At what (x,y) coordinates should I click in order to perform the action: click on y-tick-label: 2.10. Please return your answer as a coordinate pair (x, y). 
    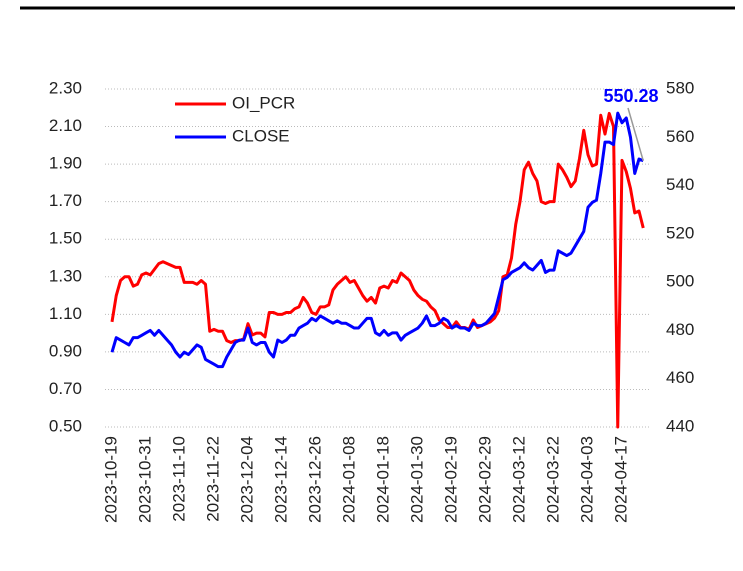
    Looking at the image, I should click on (65, 125).